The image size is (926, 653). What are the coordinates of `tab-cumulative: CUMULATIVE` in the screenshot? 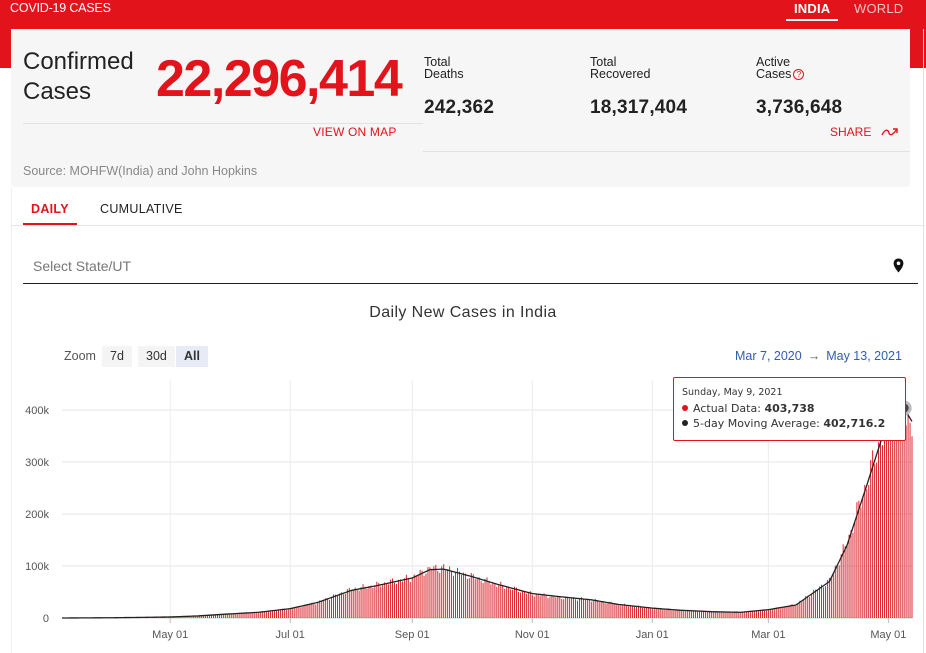 It's located at (141, 209).